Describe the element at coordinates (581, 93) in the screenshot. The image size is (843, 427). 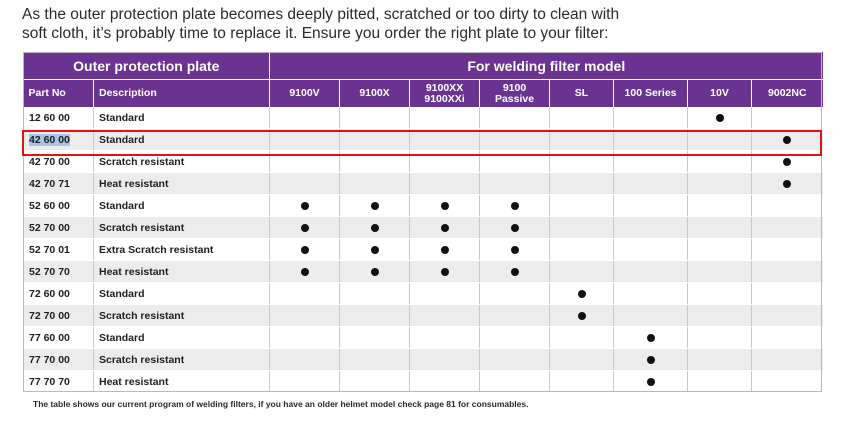
I see `model-name-line: SL` at that location.